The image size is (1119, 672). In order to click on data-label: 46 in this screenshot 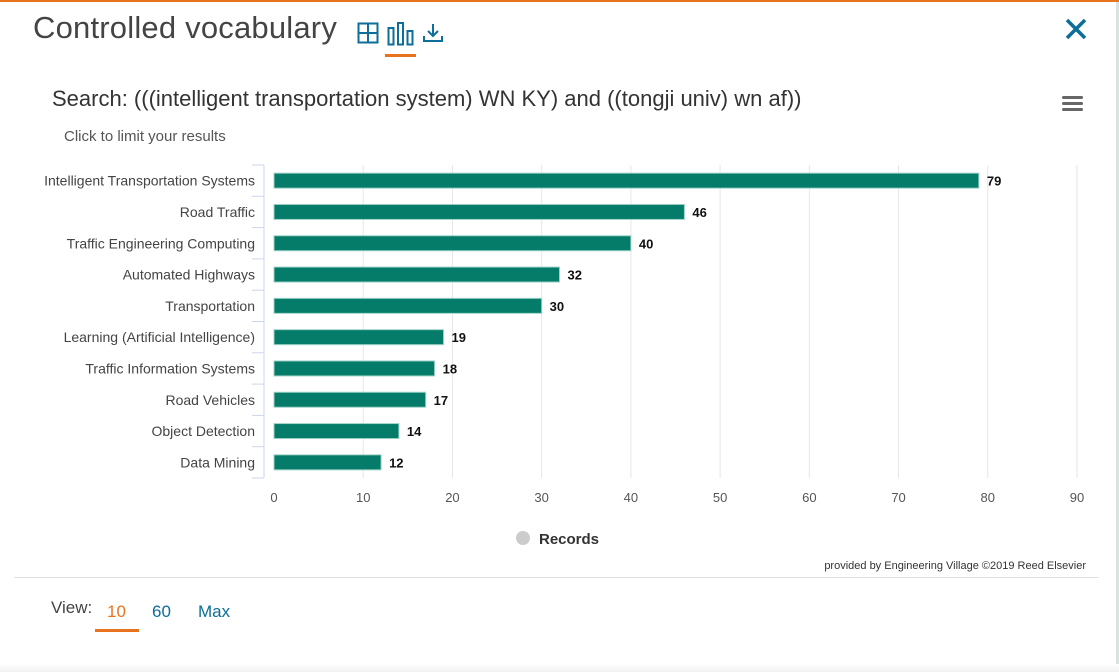, I will do `click(699, 212)`.